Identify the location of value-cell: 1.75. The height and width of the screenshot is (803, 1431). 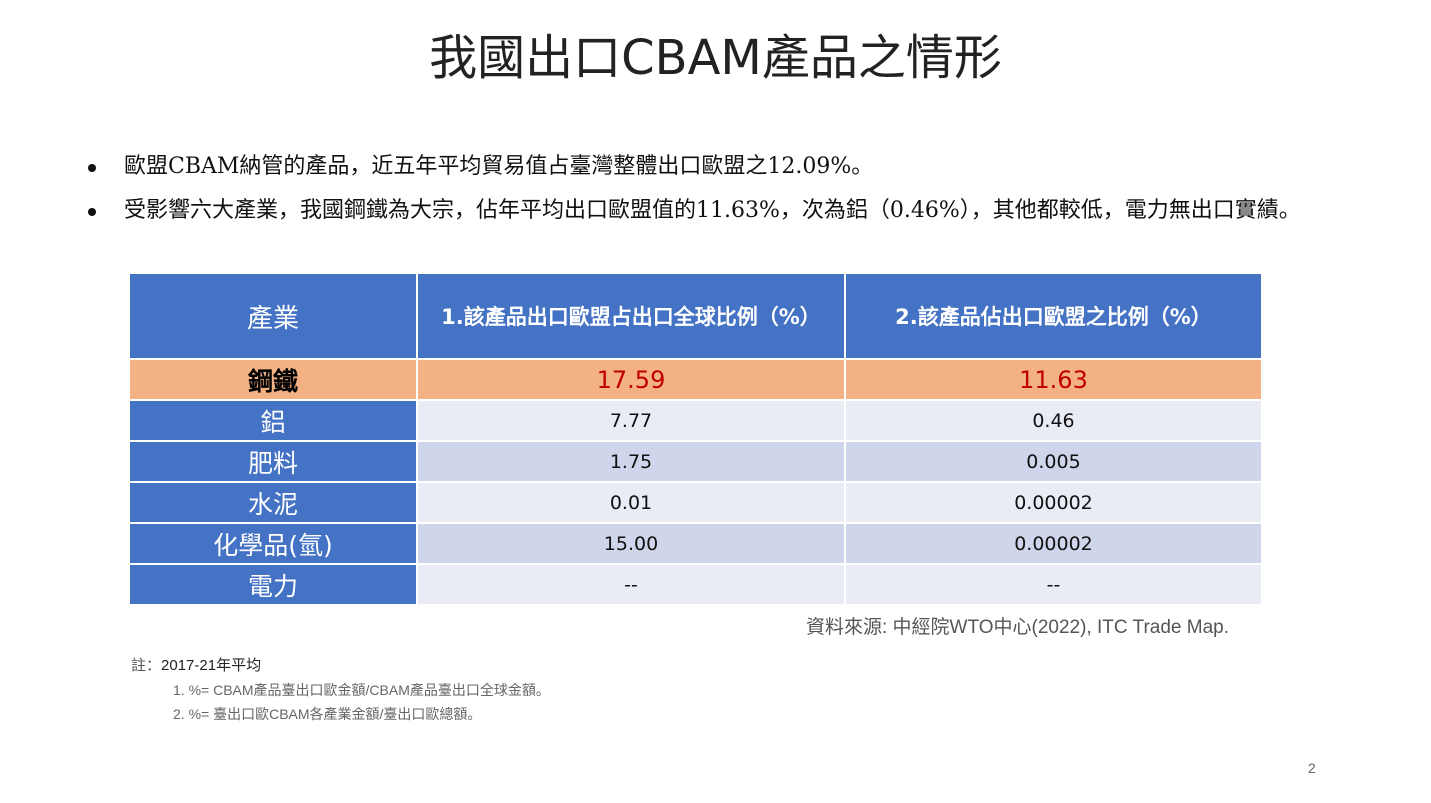
(632, 462).